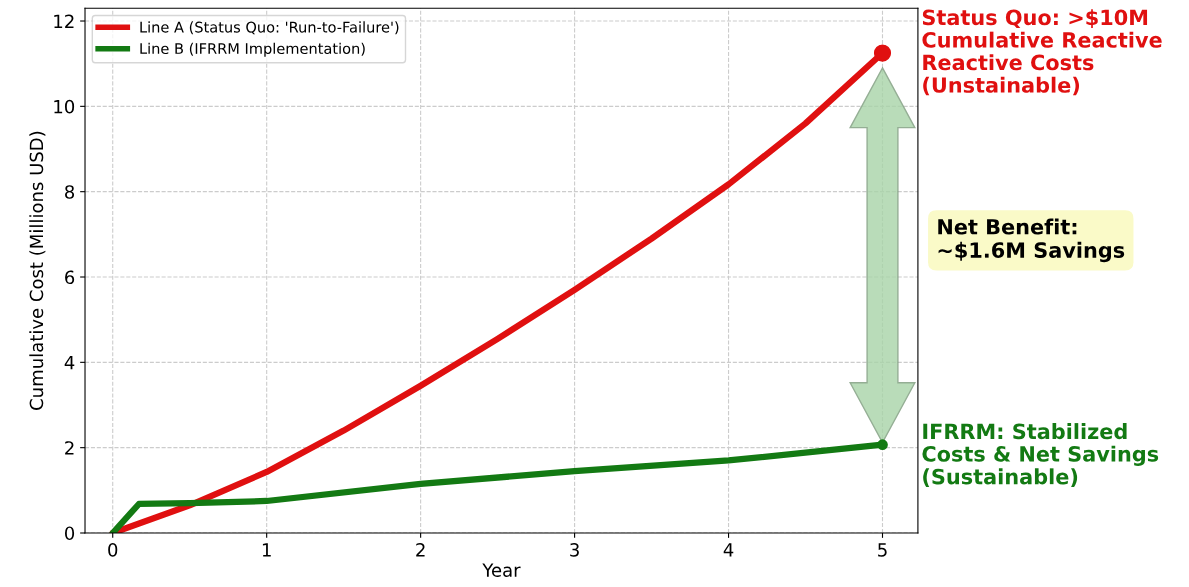  Describe the element at coordinates (64, 21) in the screenshot. I see `y-tick-label: 12` at that location.